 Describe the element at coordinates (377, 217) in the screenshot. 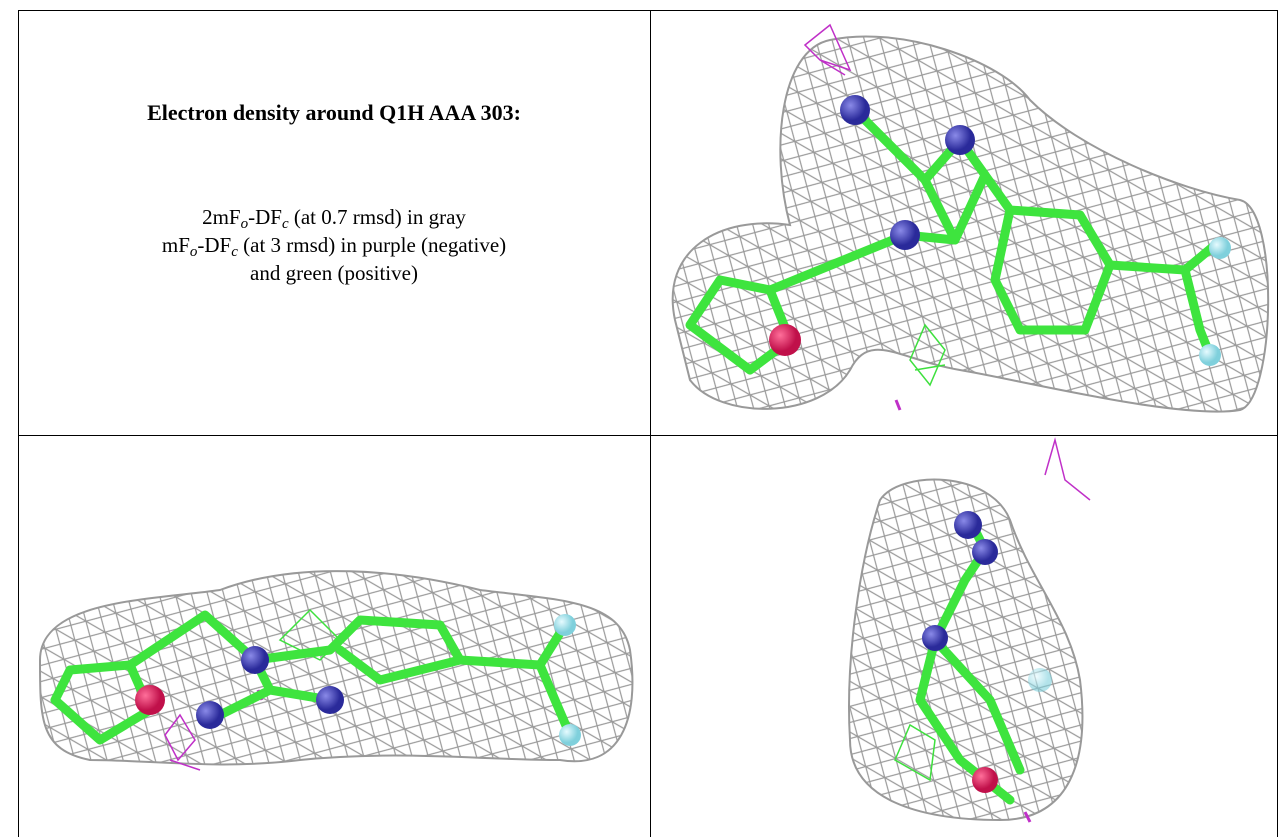

I see `caption-text: (at 0.7 rmsd) in gray` at that location.